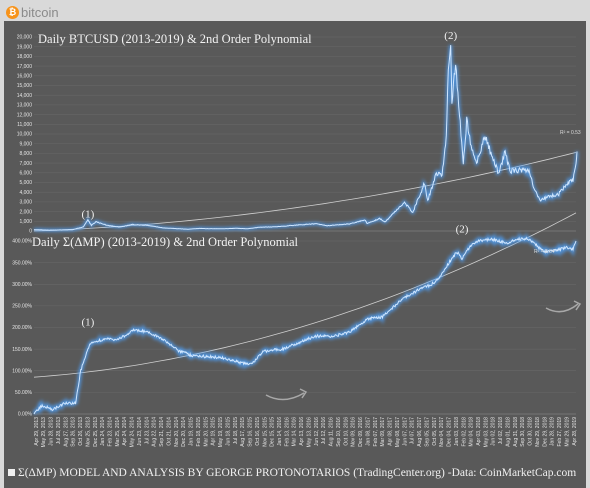  What do you see at coordinates (74, 432) in the screenshot?
I see `x-tick-label: Sep 26, 2013` at bounding box center [74, 432].